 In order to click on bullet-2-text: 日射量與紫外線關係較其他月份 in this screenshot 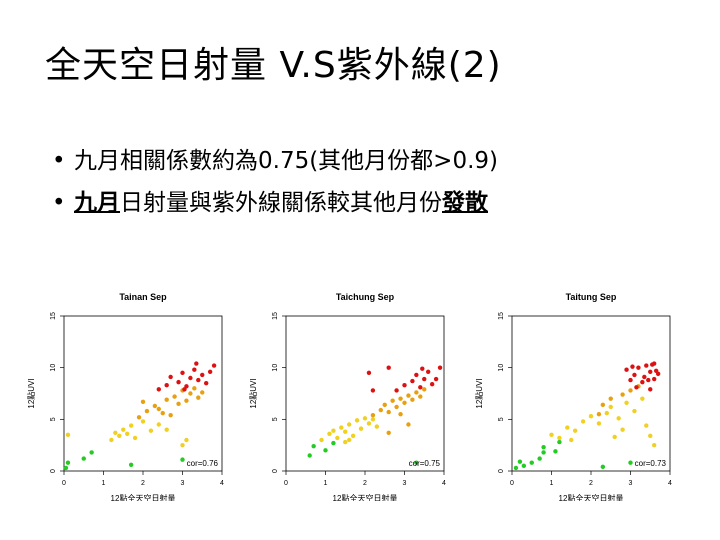, I will do `click(281, 203)`.